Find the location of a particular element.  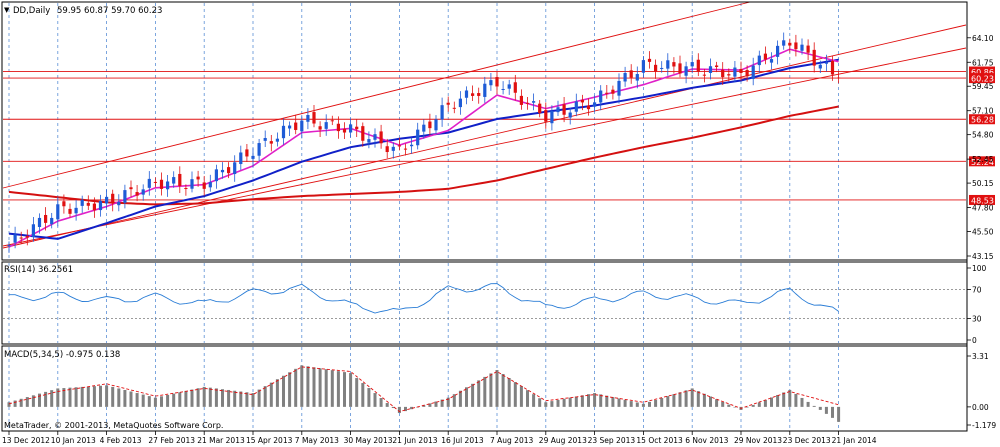

rsi-line is located at coordinates (424, 298).